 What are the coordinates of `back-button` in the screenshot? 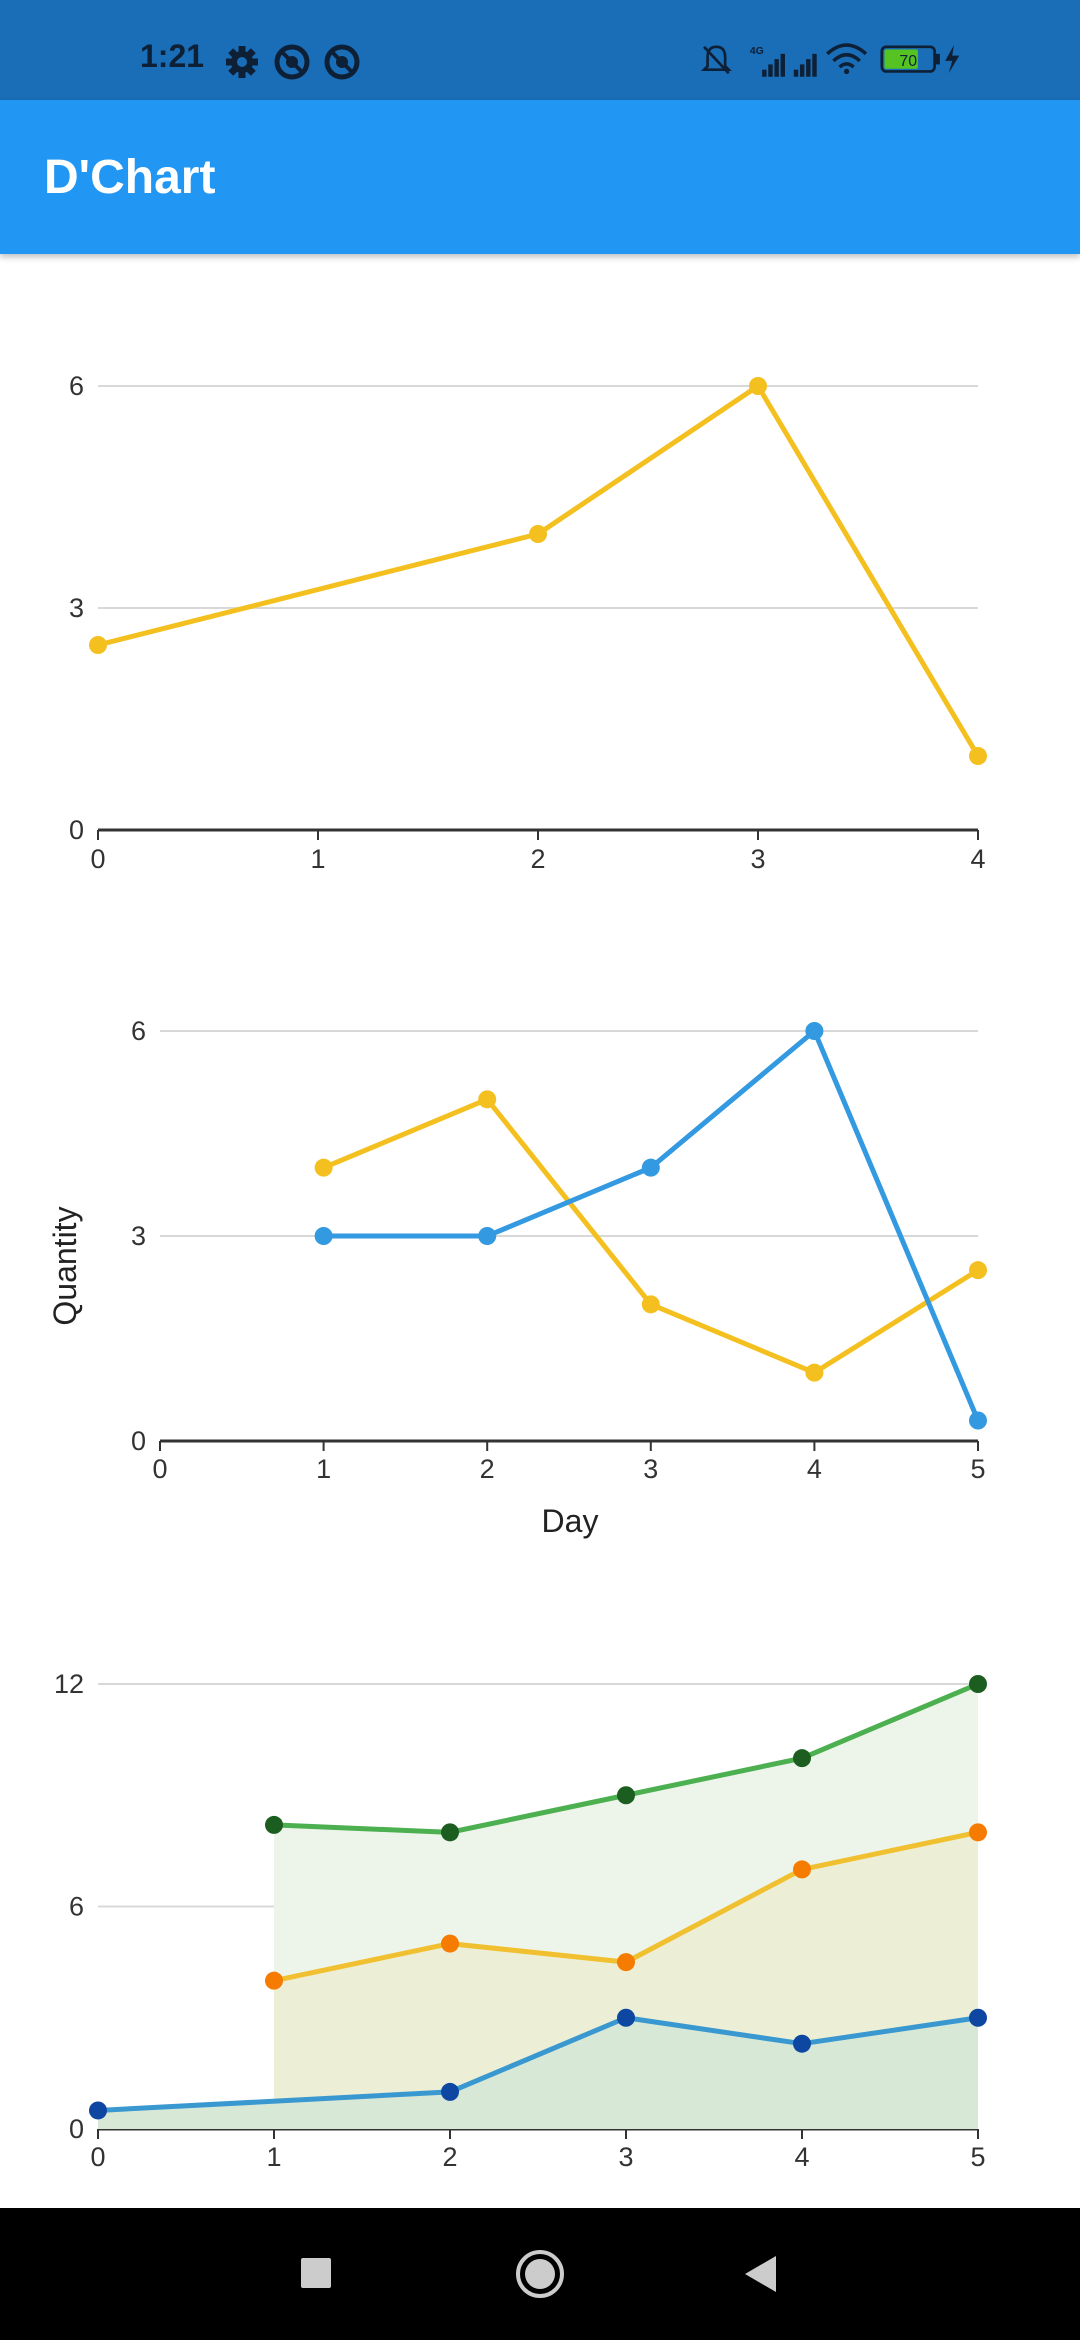 It's located at (761, 2274).